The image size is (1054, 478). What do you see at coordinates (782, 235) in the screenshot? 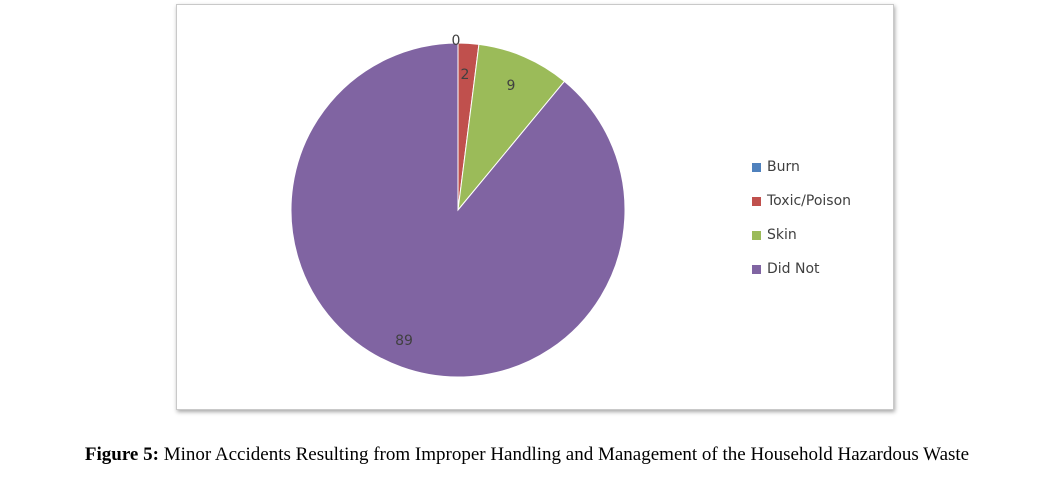
I see `legend-label-skin: Skin` at bounding box center [782, 235].